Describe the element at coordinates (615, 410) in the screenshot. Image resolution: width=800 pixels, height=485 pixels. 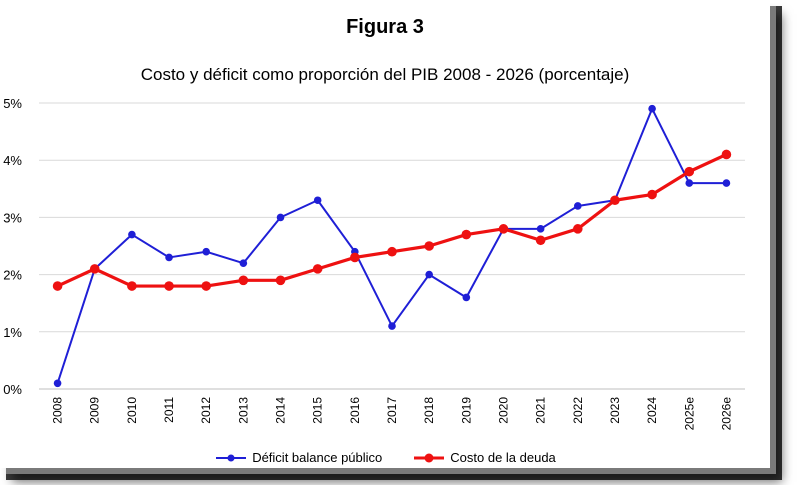
I see `x-tick-label: 2023` at that location.